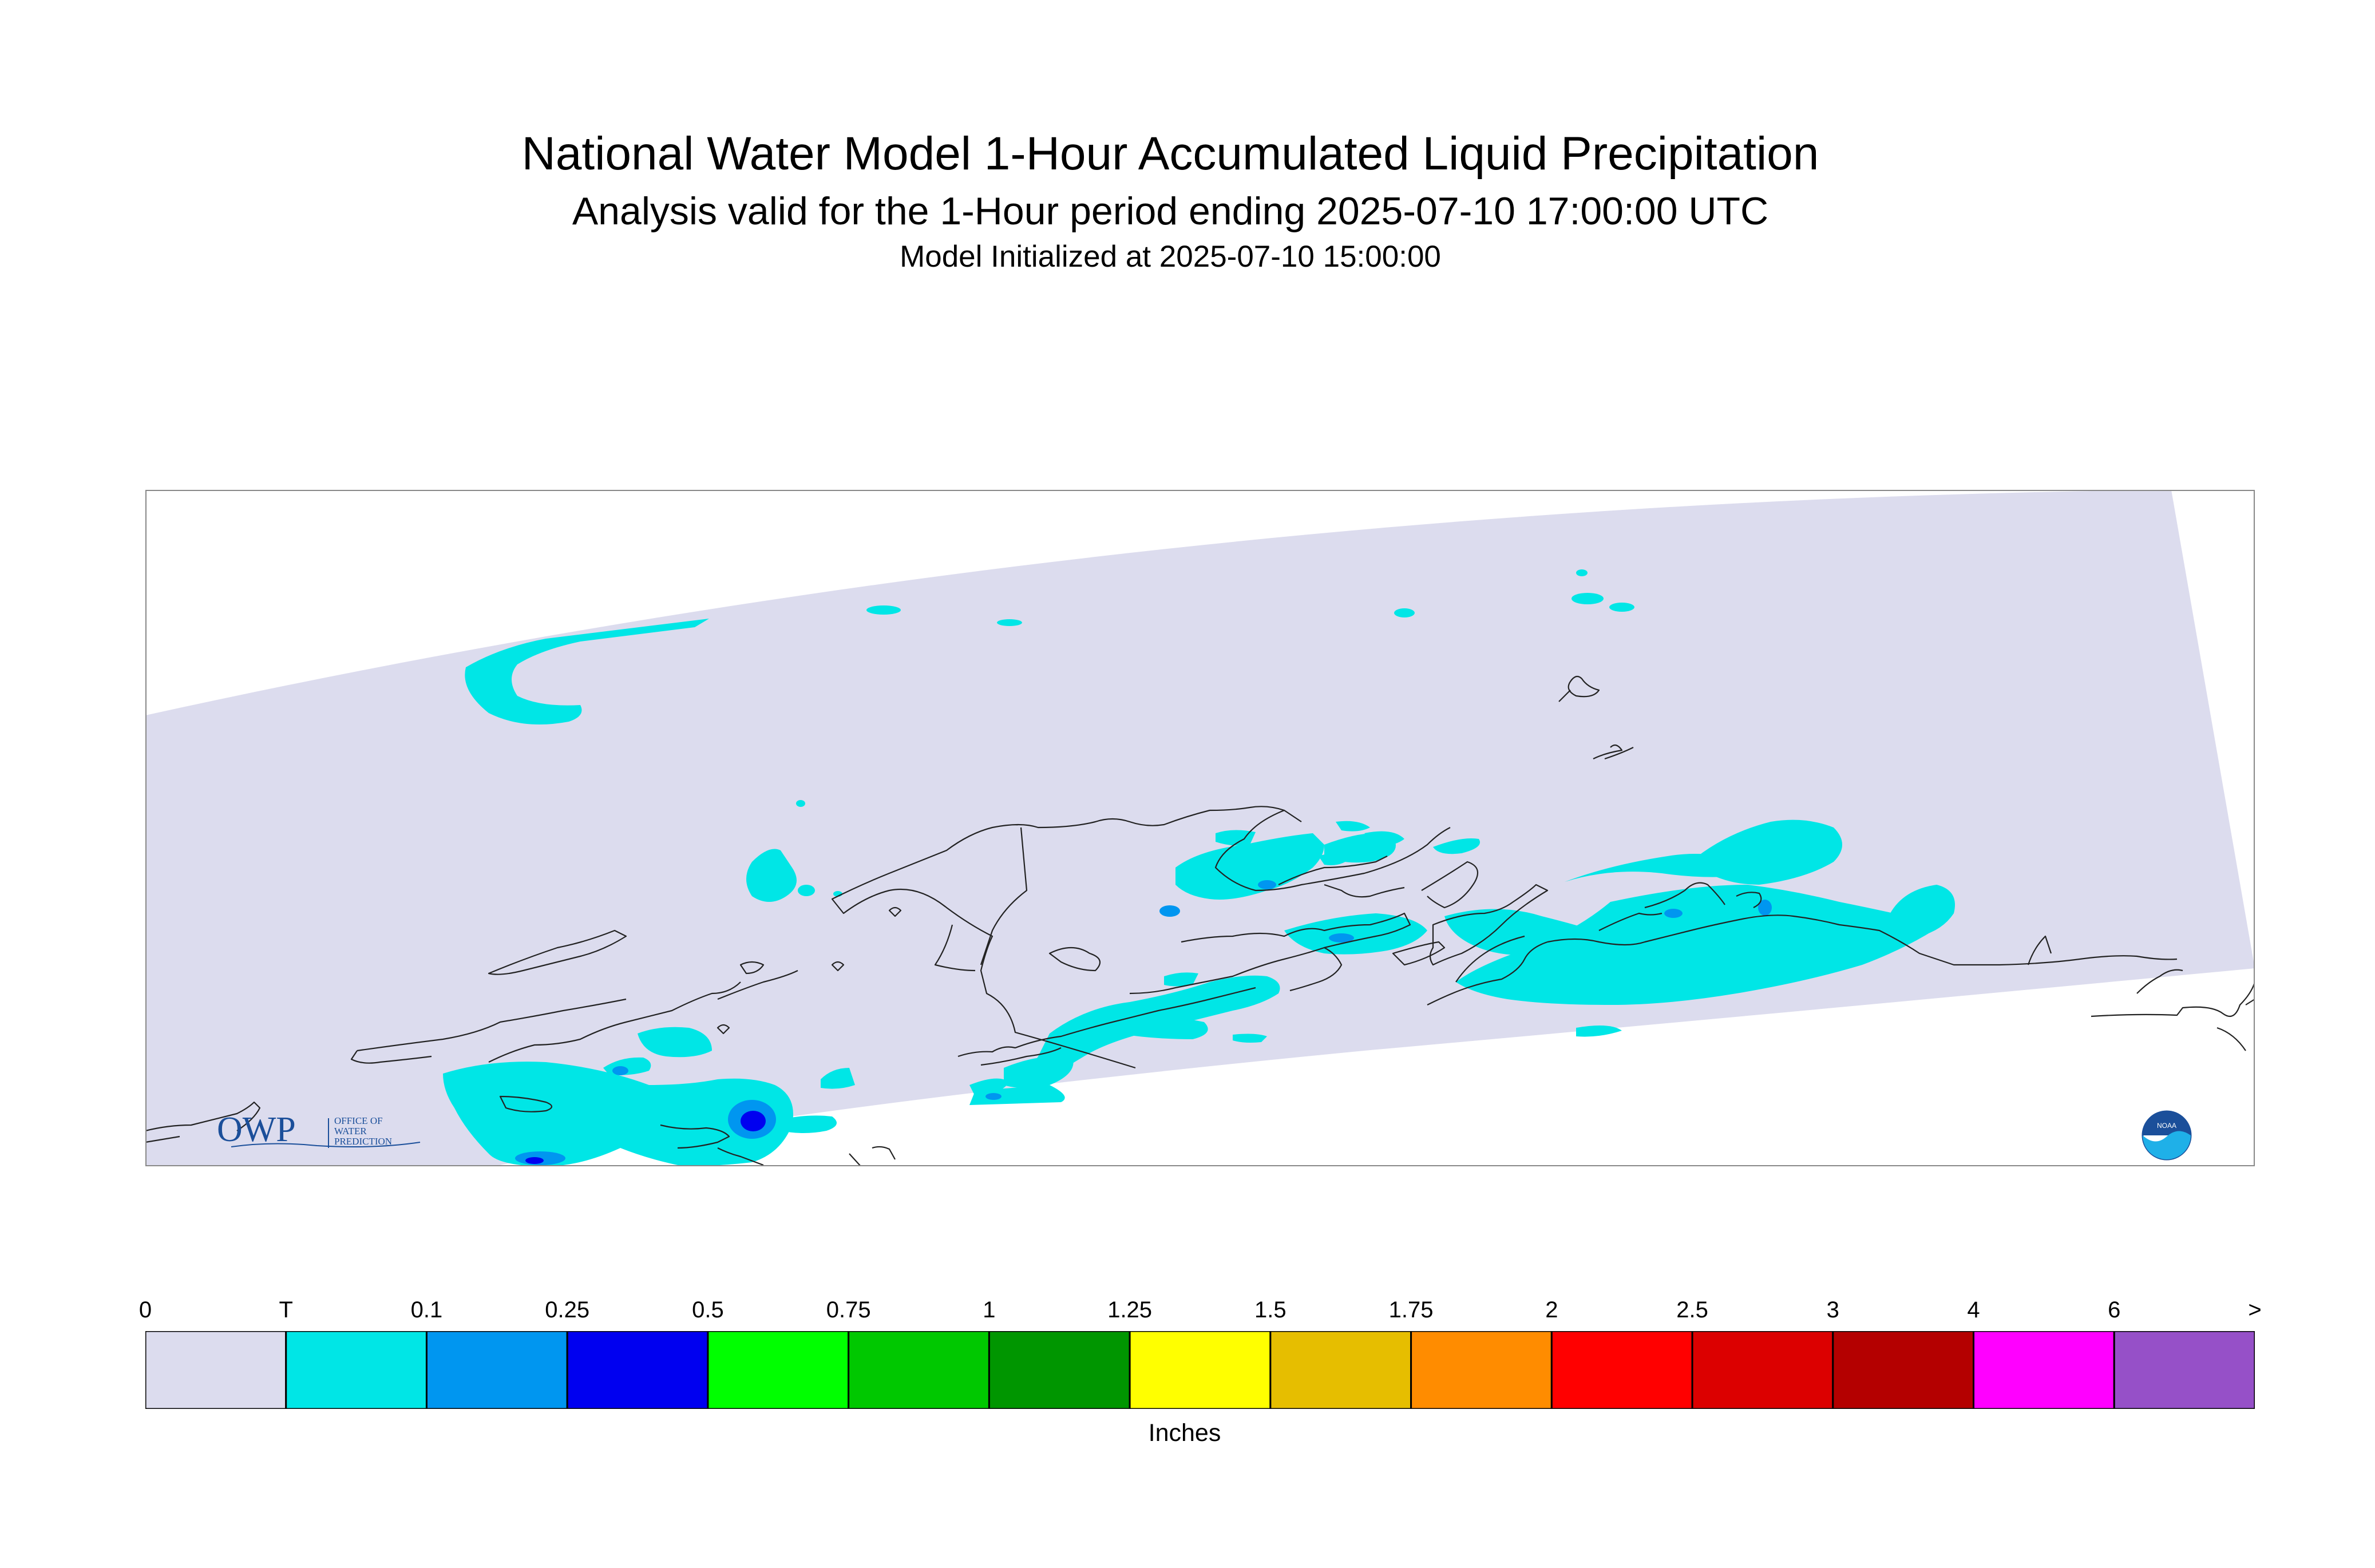 This screenshot has width=2375, height=1568. What do you see at coordinates (646, 1137) in the screenshot?
I see `precip-moderate-areas` at bounding box center [646, 1137].